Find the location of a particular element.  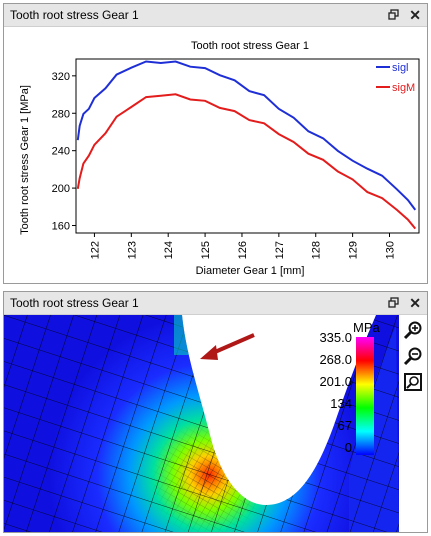

x-tick-label: 128 is located at coordinates (317, 250).